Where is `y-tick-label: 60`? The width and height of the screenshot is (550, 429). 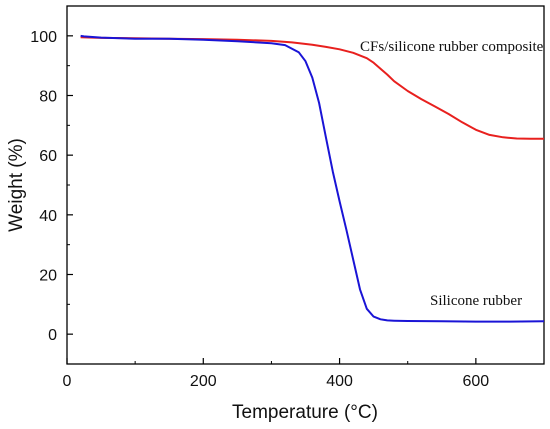 y-tick-label: 60 is located at coordinates (48, 156).